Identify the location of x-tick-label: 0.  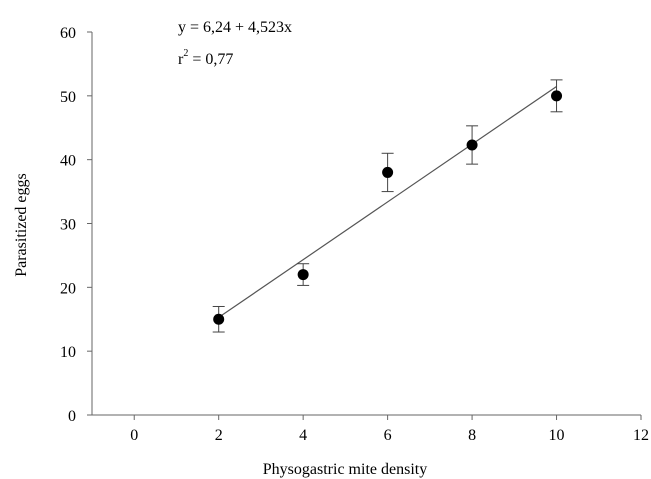
(134, 435).